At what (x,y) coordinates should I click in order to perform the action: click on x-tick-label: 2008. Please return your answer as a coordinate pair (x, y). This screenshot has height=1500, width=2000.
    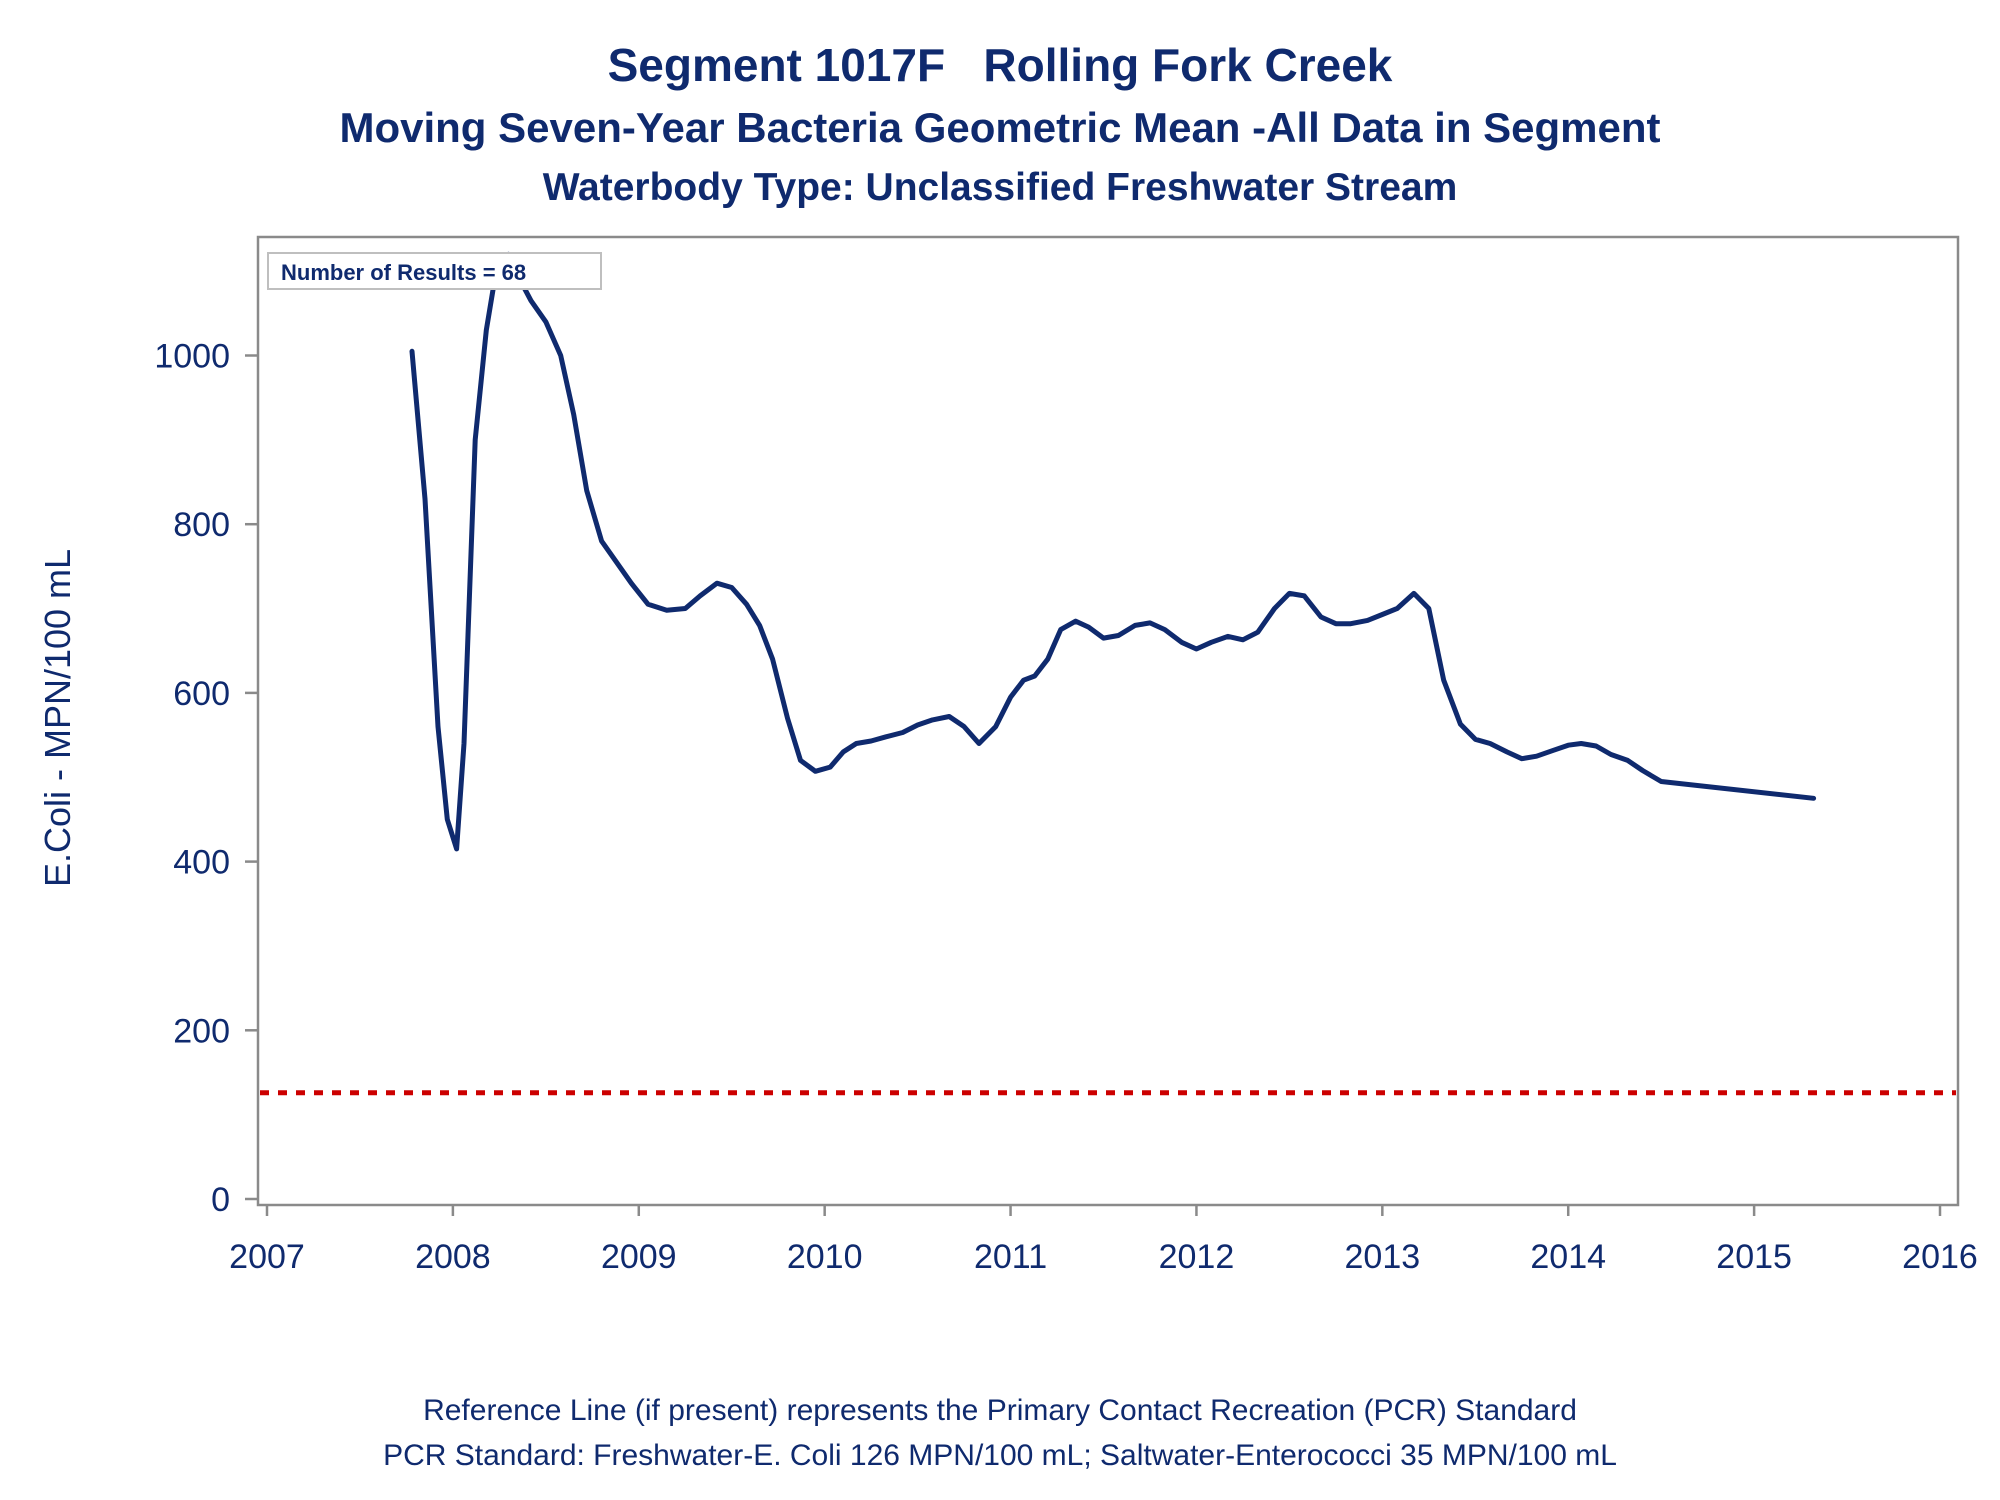
    Looking at the image, I should click on (453, 1257).